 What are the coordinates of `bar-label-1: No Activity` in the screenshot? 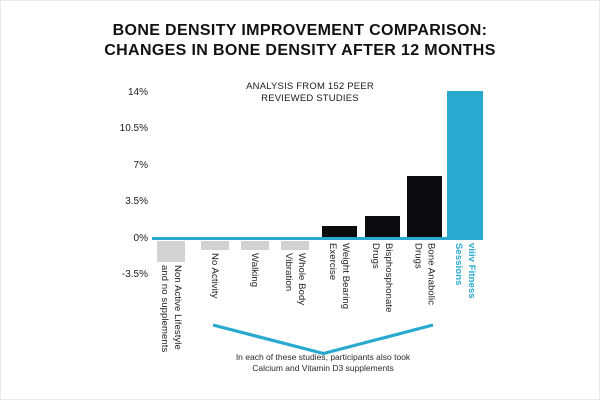 It's located at (214, 276).